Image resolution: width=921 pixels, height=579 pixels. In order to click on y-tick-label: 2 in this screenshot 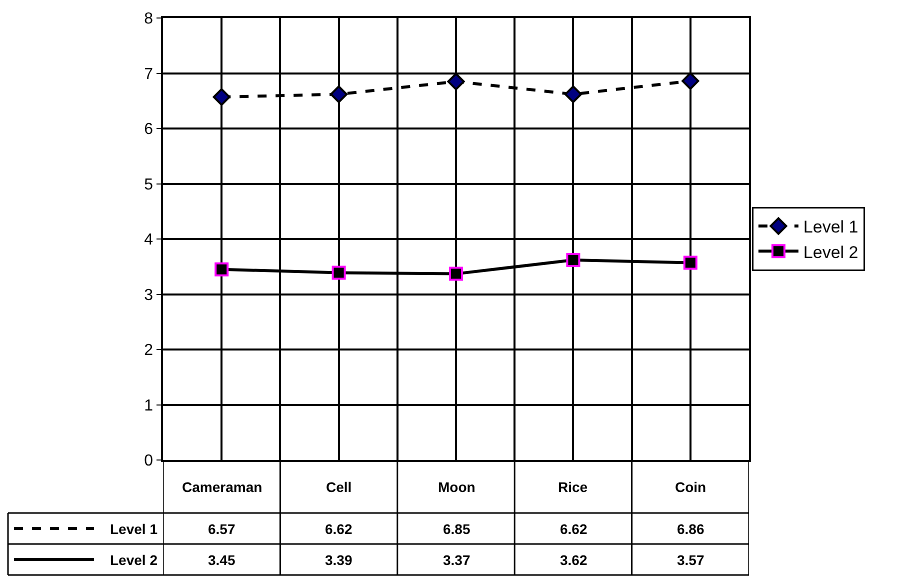, I will do `click(149, 351)`.